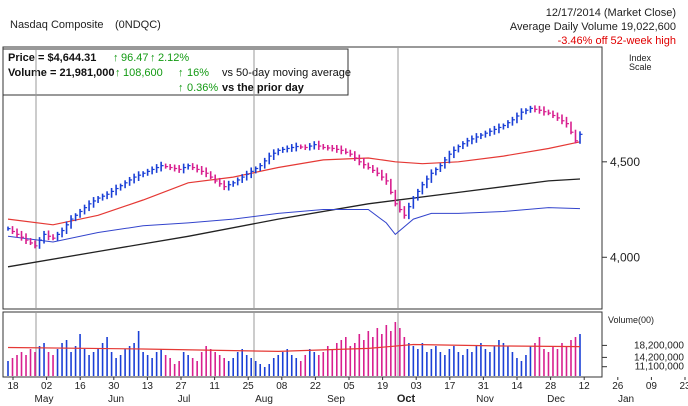 The image size is (688, 406). What do you see at coordinates (81, 386) in the screenshot?
I see `x-day-label: 16` at bounding box center [81, 386].